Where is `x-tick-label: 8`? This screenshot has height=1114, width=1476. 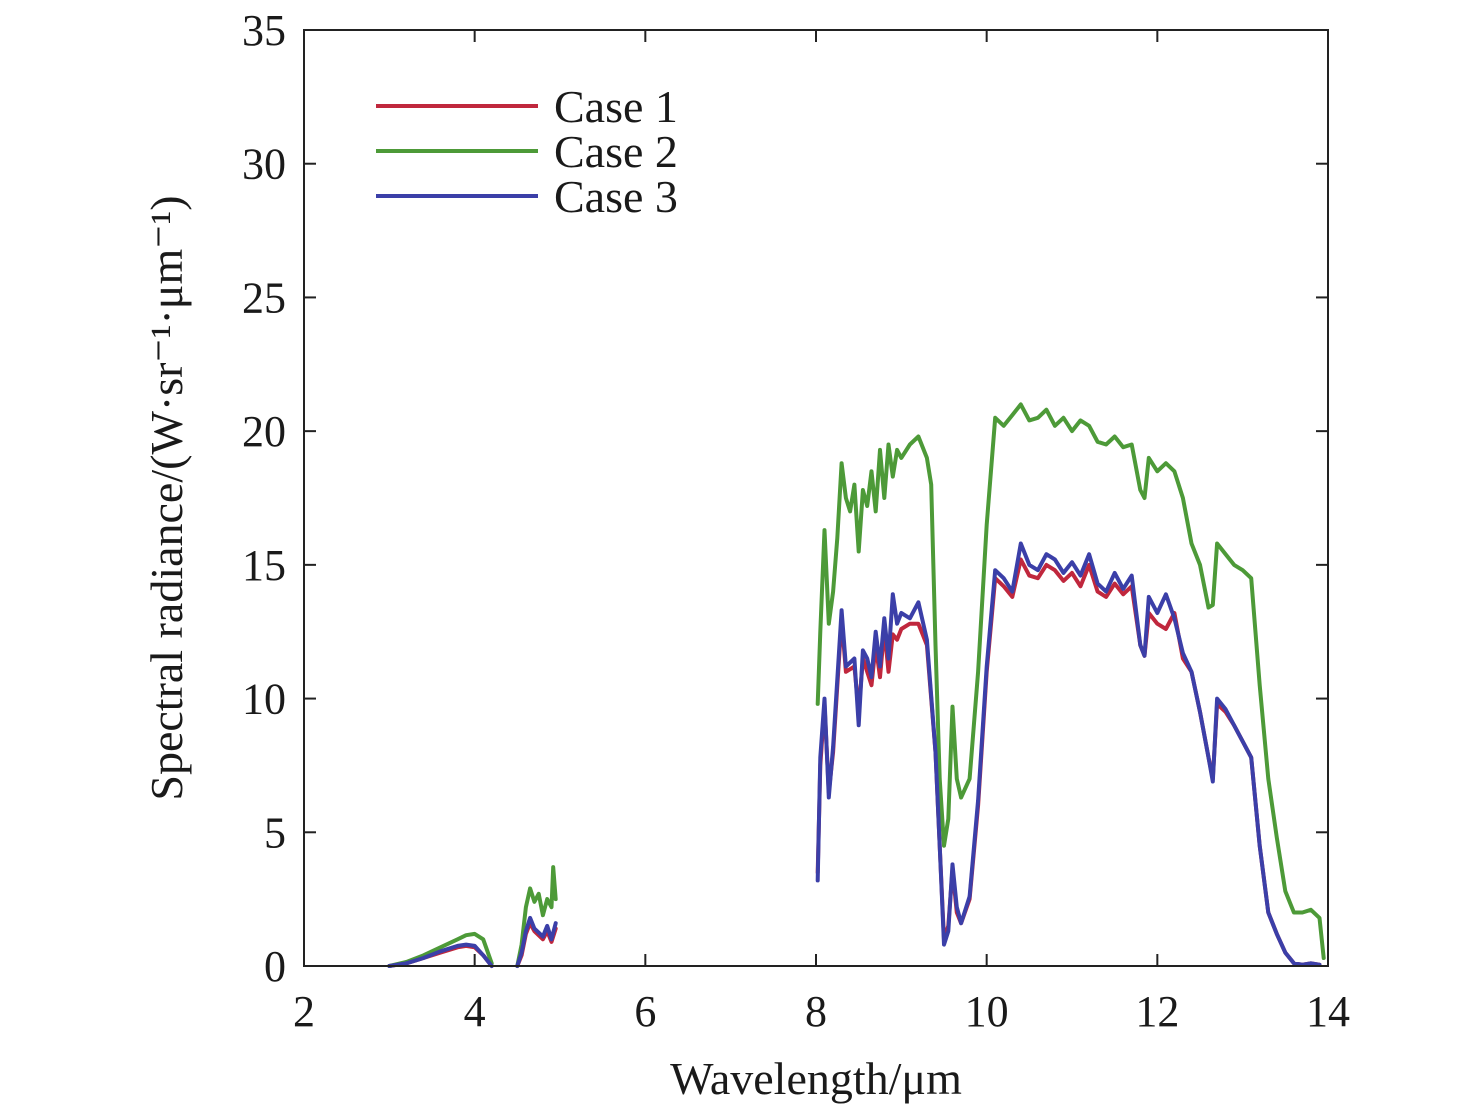 x-tick-label: 8 is located at coordinates (816, 1011).